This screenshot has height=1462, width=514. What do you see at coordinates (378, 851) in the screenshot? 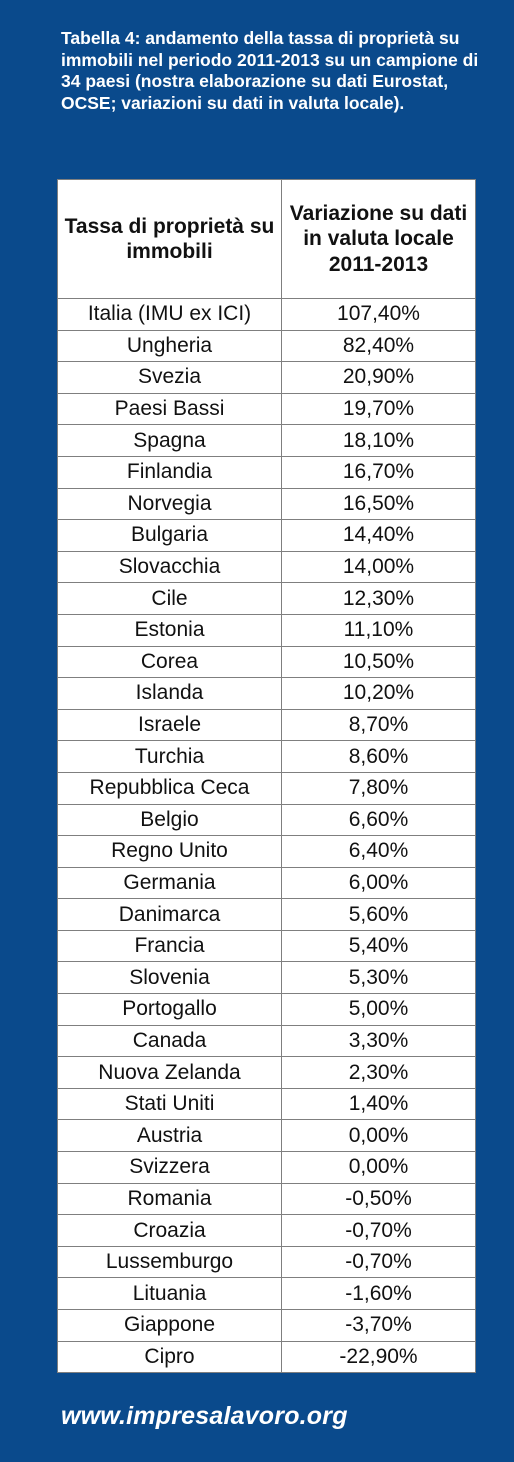
I see `variation-cell: 6,40%` at bounding box center [378, 851].